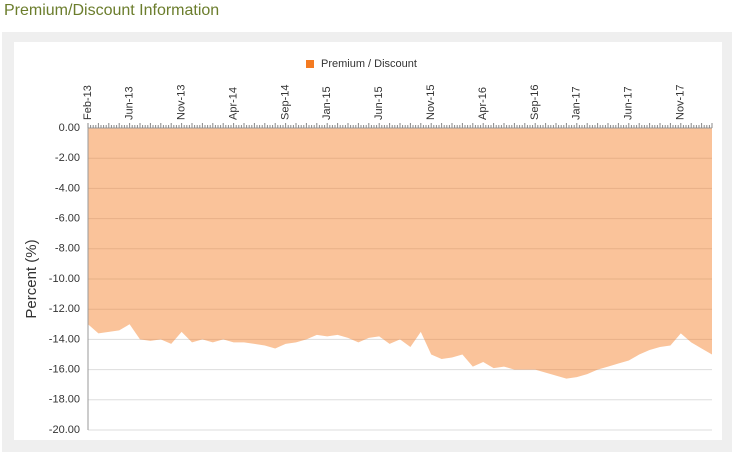 The width and height of the screenshot is (732, 452). Describe the element at coordinates (286, 102) in the screenshot. I see `x-tick-label: Sep-14` at that location.